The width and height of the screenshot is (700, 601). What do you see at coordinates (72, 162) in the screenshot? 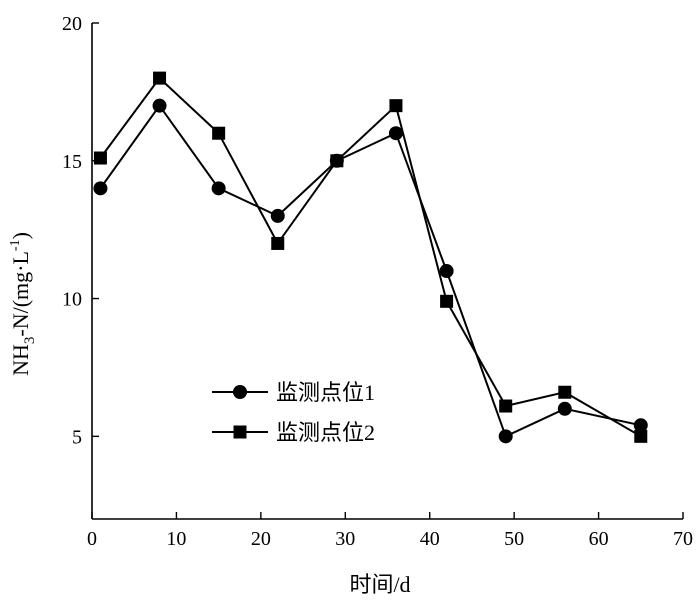
I see `y-tick-label: 15` at bounding box center [72, 162].